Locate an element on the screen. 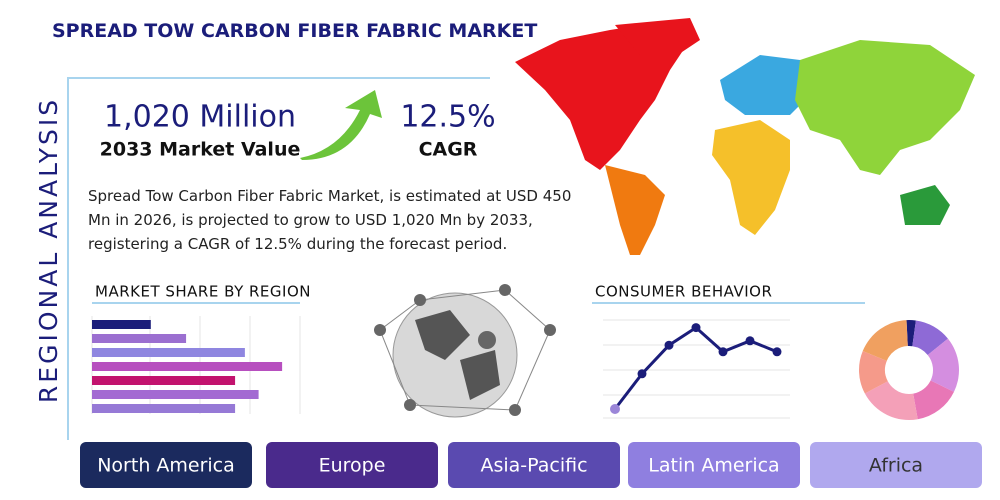 This screenshot has width=1000, height=500. market-value: 1,020 Million is located at coordinates (200, 117).